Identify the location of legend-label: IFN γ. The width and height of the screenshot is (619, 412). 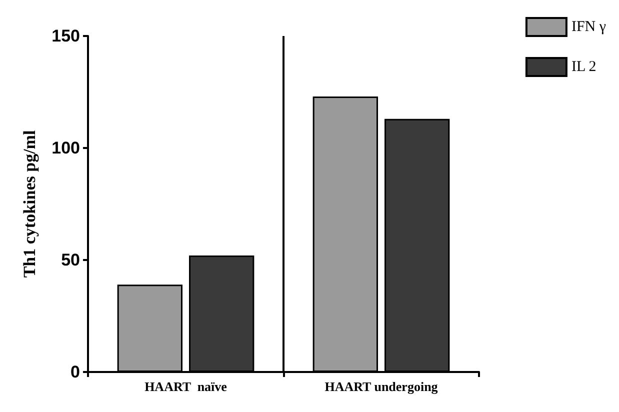
(588, 27).